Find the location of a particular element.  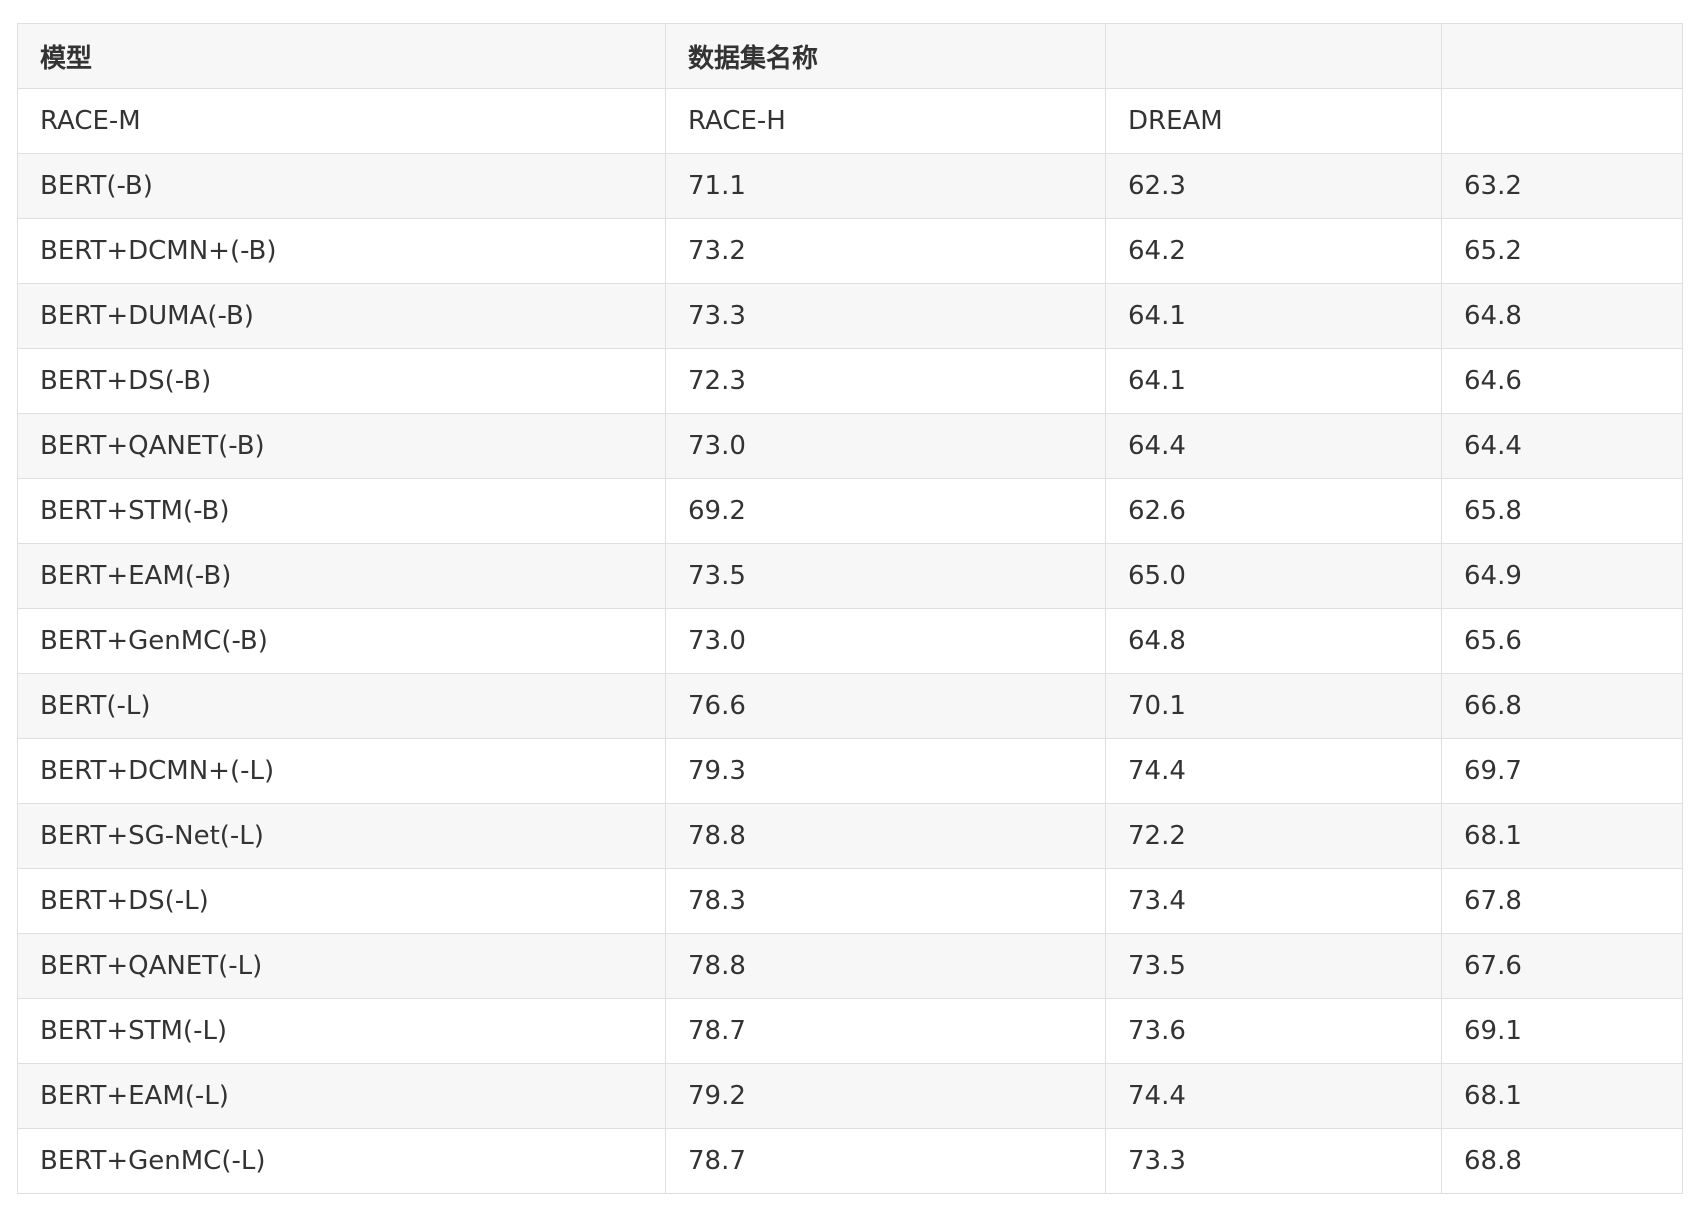

table-cell: 78.3 is located at coordinates (885, 901).